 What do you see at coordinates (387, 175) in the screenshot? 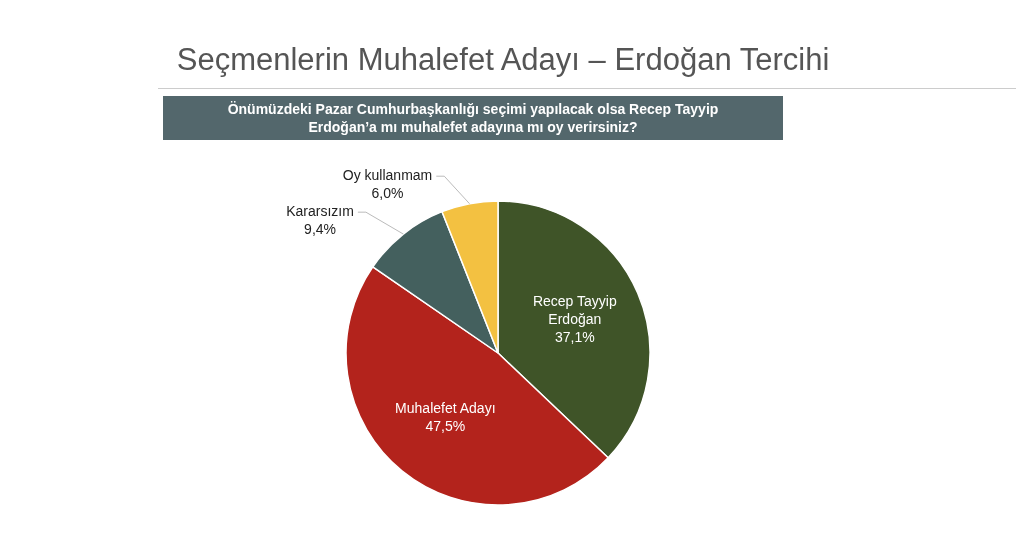
I see `slice-label: Oy kullanmam` at bounding box center [387, 175].